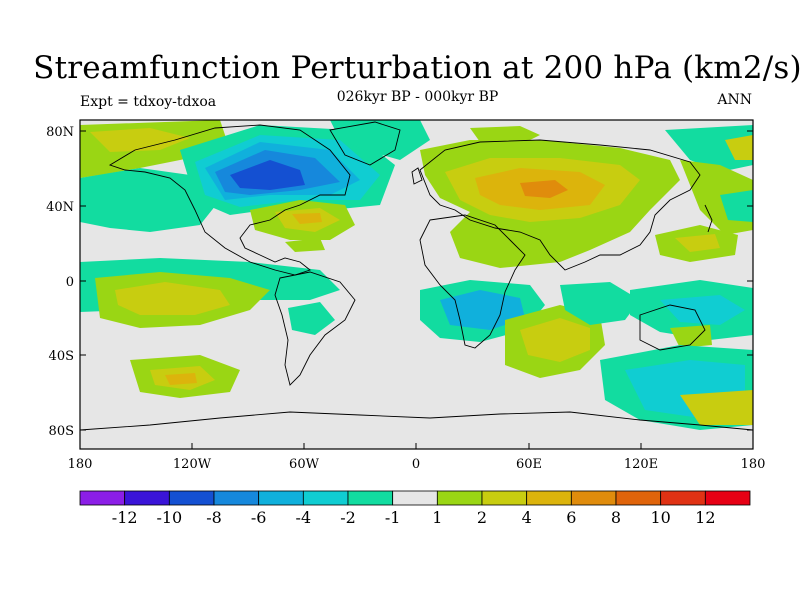 This screenshot has height=600, width=800. What do you see at coordinates (192, 464) in the screenshot?
I see `lon-tick-label: 120W` at bounding box center [192, 464].